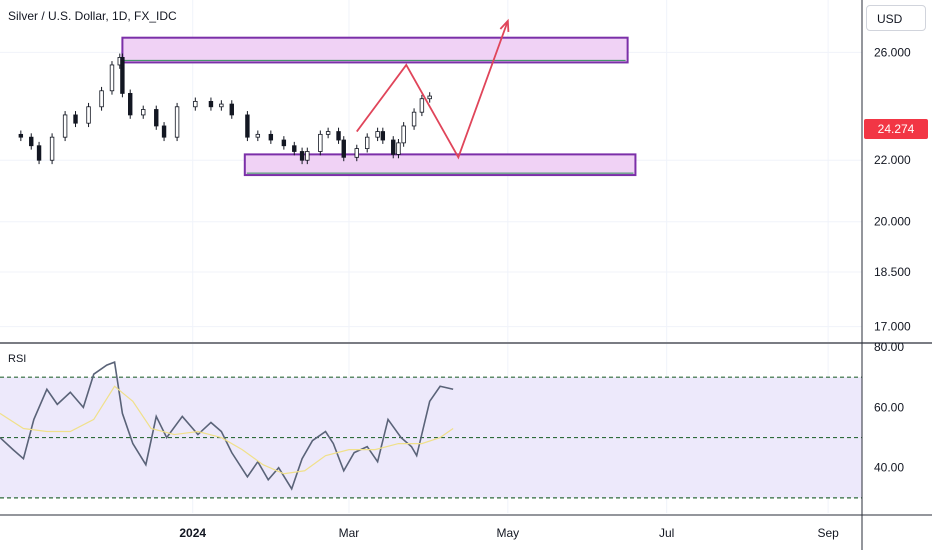 Image resolution: width=932 pixels, height=555 pixels. What do you see at coordinates (666, 533) in the screenshot?
I see `time-tick-label: Jul` at bounding box center [666, 533].